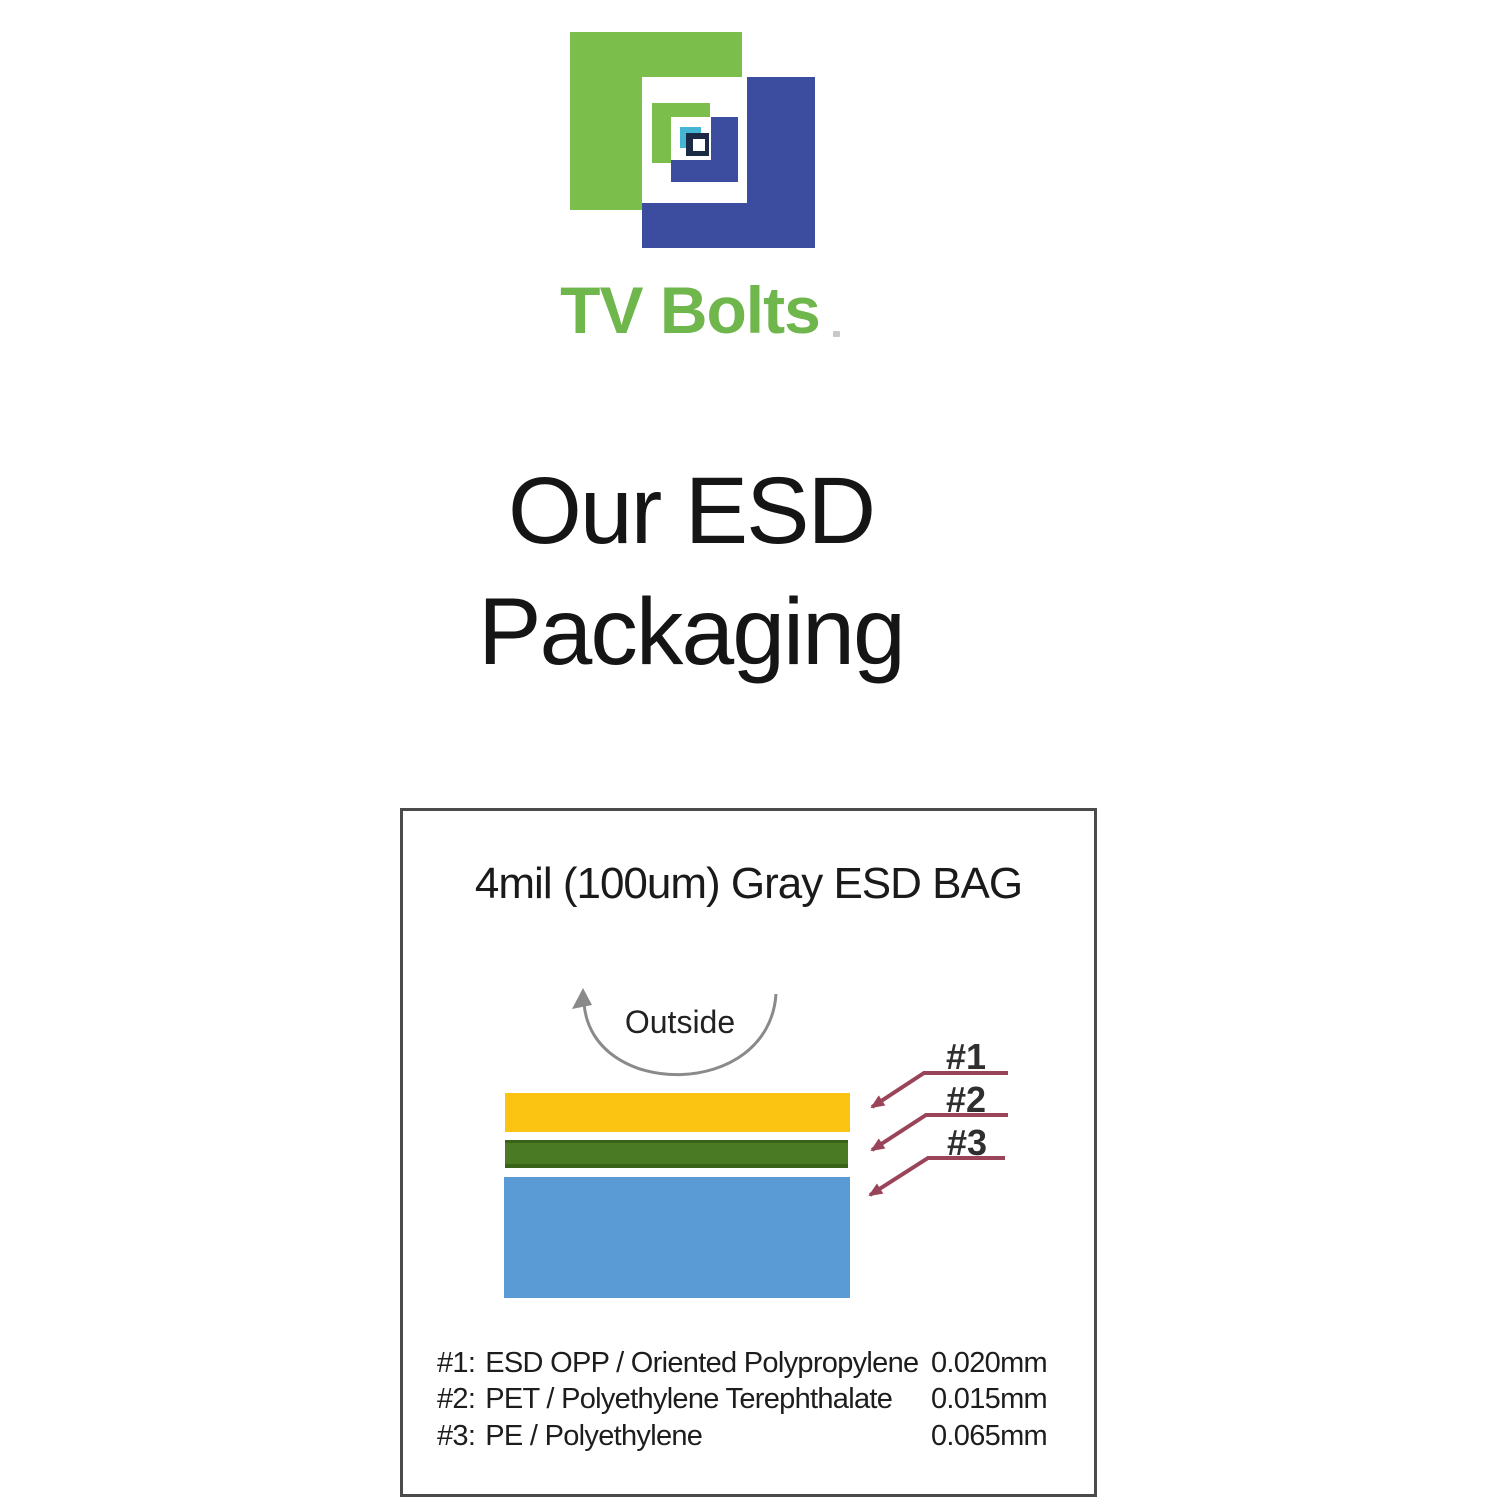  I want to click on material-name: ESD OPP / Oriented Polypropylene, so click(702, 1363).